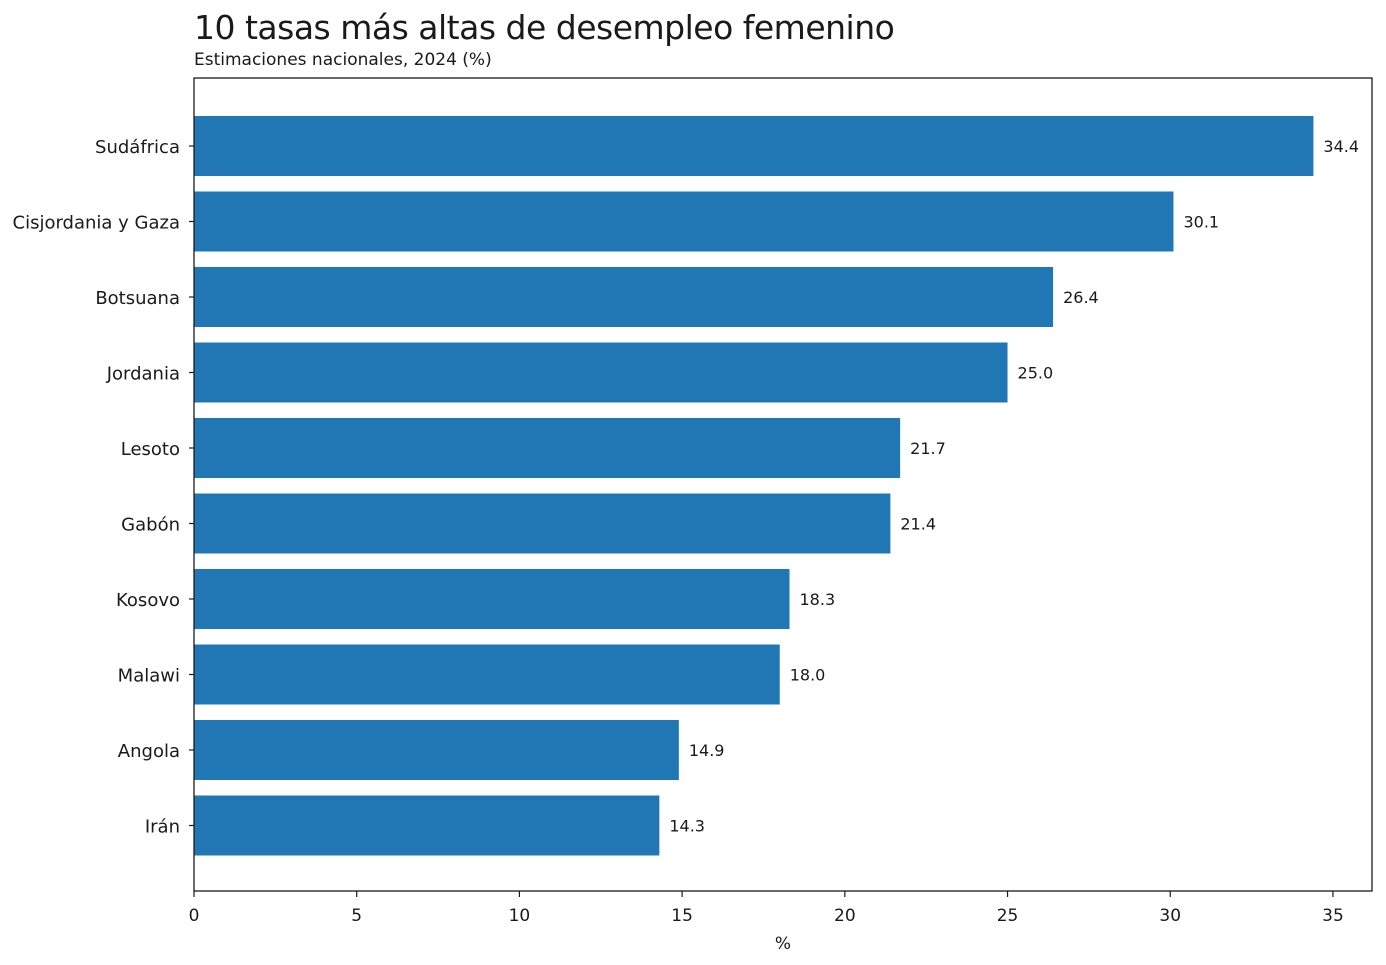 The image size is (1386, 965). I want to click on y-tick-label: Sudáfrica, so click(137, 147).